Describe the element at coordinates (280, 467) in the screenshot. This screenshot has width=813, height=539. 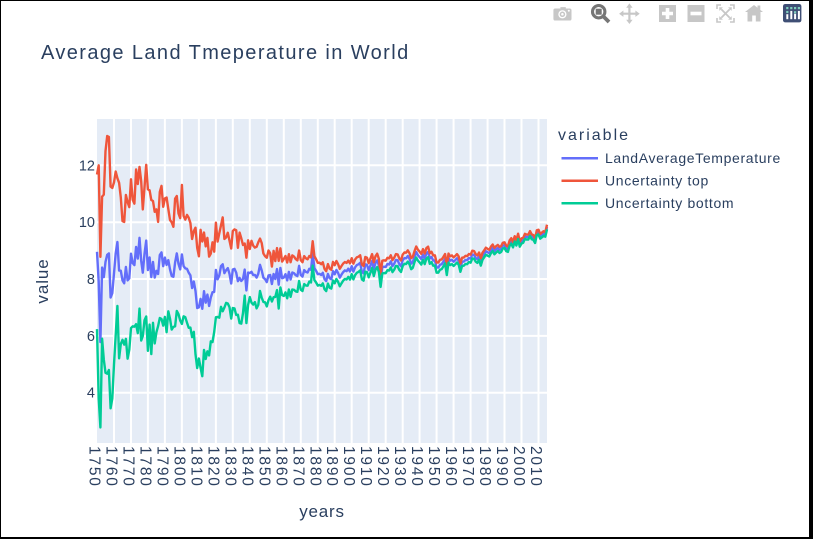
I see `svg-text: 1860` at that location.